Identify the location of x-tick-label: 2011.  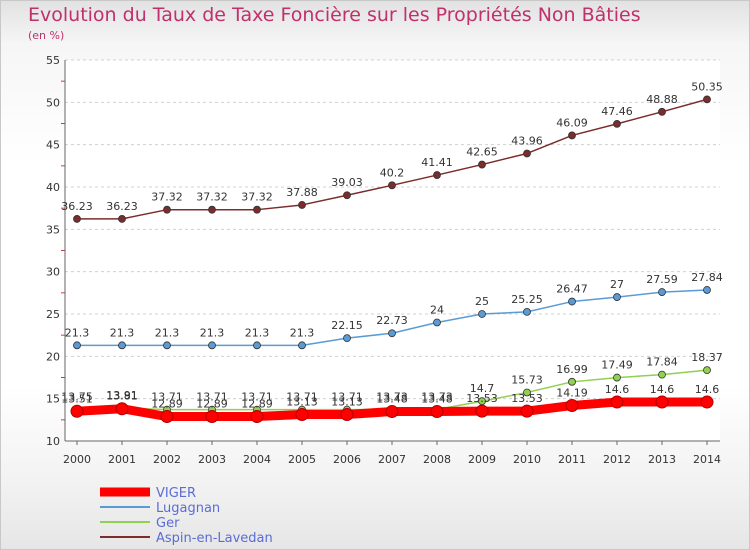
(572, 459).